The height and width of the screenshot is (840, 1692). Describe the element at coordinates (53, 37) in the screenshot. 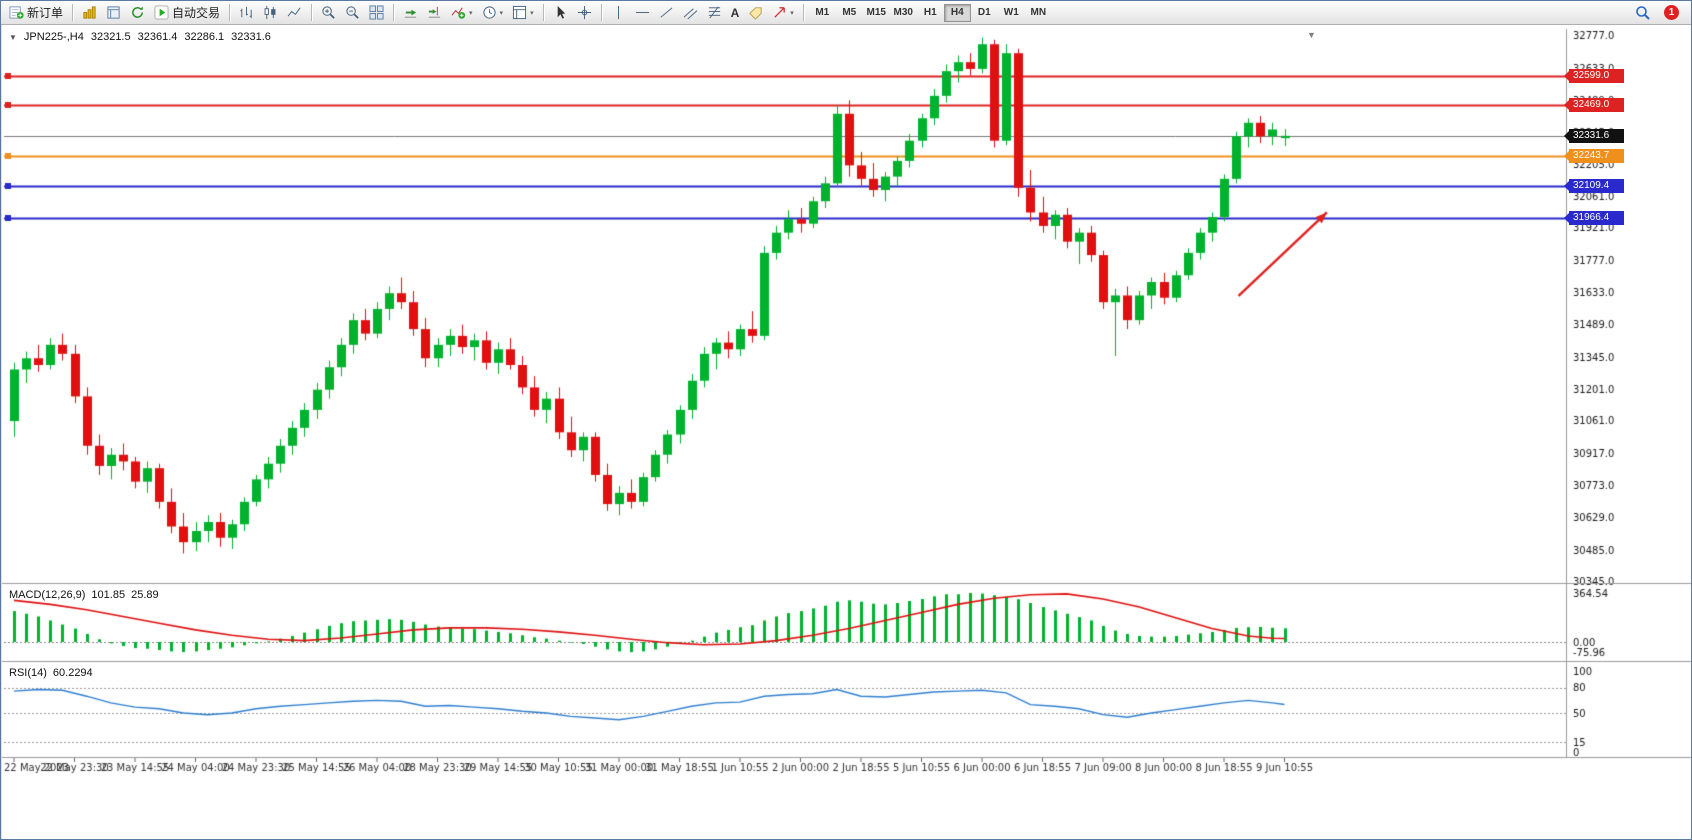

I see `symbol-period-label: JPN225-,H4` at that location.